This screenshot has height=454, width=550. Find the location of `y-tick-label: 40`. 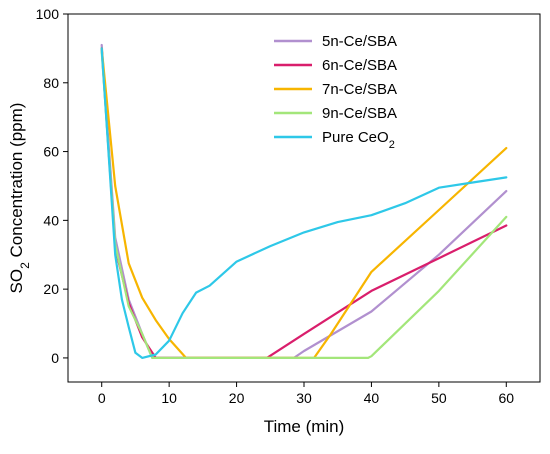

y-tick-label: 40 is located at coordinates (51, 220).